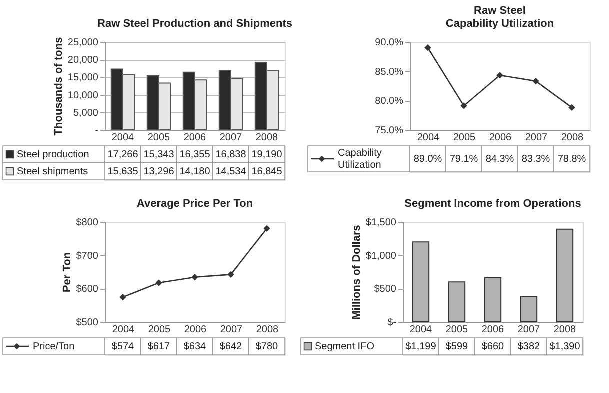 Image resolution: width=609 pixels, height=393 pixels. I want to click on y-axis-title: Millions of Dollars, so click(356, 272).